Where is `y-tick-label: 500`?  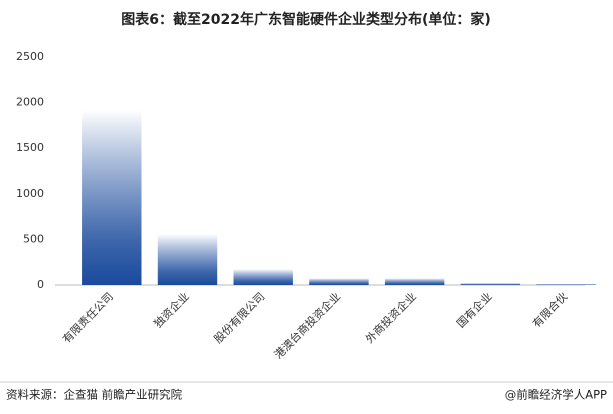 y-tick-label: 500 is located at coordinates (33, 238).